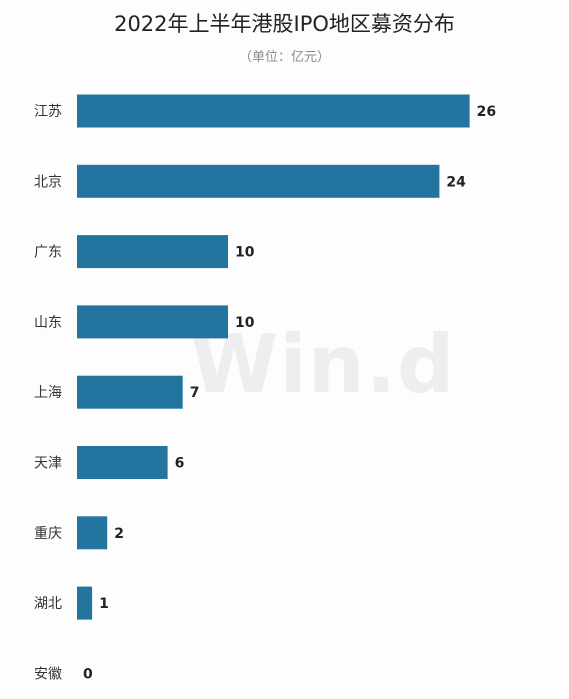 Image resolution: width=569 pixels, height=699 pixels. Describe the element at coordinates (456, 182) in the screenshot. I see `value-label: 24` at that location.